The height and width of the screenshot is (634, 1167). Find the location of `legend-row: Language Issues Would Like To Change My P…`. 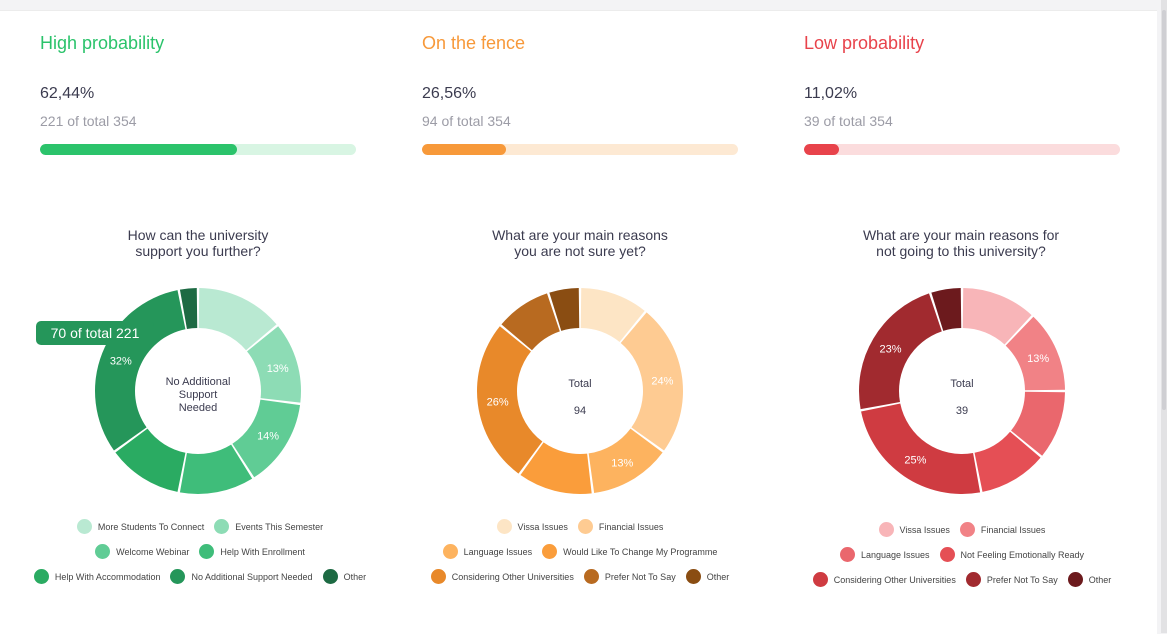

legend-row: Language Issues Would Like To Change My P… is located at coordinates (580, 551).